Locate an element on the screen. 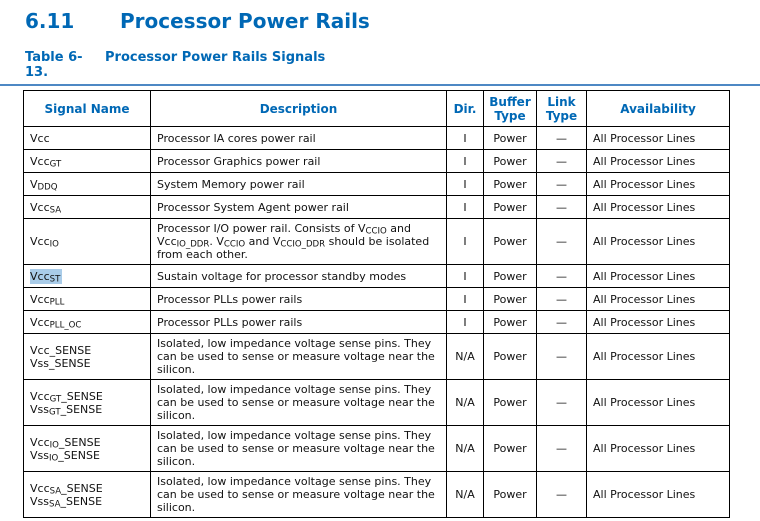 This screenshot has height=521, width=760. signal-cell: VccSA_SENSE VssSA_SENSE is located at coordinates (87, 494).